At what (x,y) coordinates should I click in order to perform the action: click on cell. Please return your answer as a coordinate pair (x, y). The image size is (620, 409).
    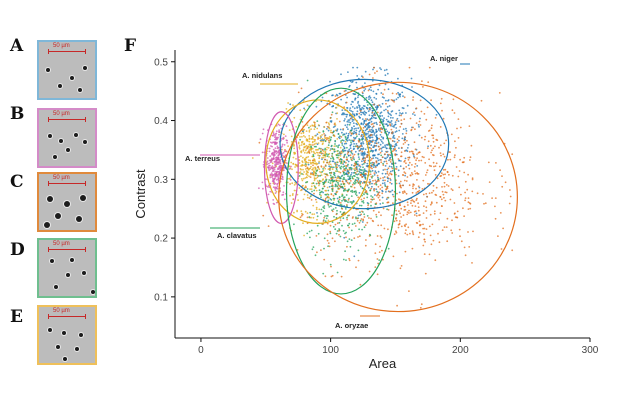
    Looking at the image, I should click on (81, 335).